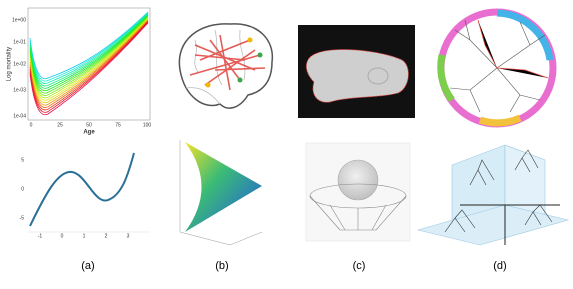 The height and width of the screenshot is (289, 573). Describe the element at coordinates (22, 189) in the screenshot. I see `y-tick: 0` at that location.